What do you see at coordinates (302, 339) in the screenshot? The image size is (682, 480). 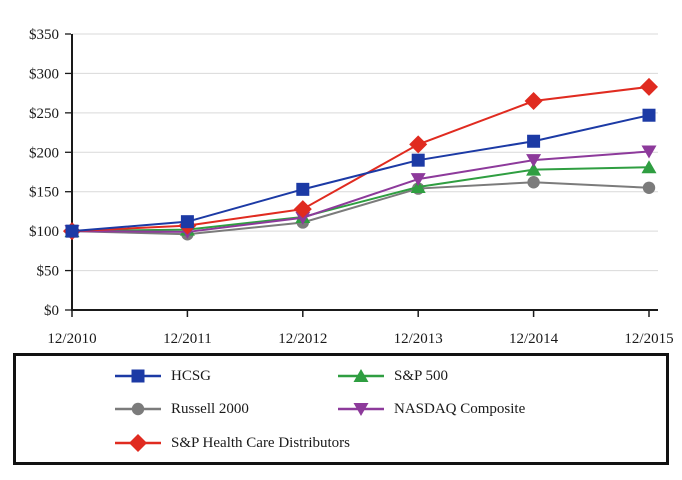 I see `svg-text: 12/2012` at bounding box center [302, 339].